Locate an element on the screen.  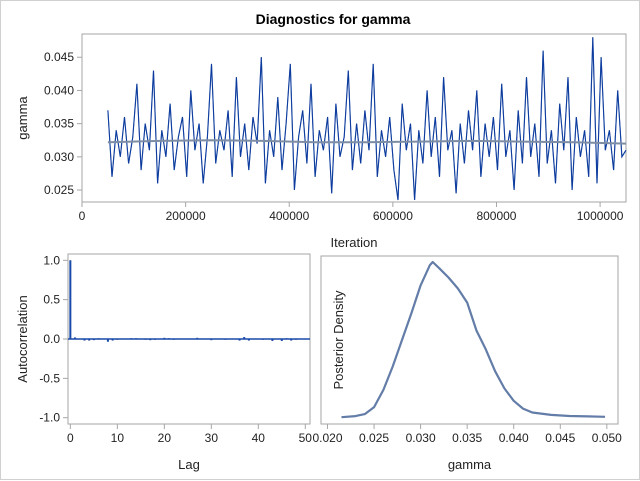
x-tick-label: 0.025 is located at coordinates (374, 438).